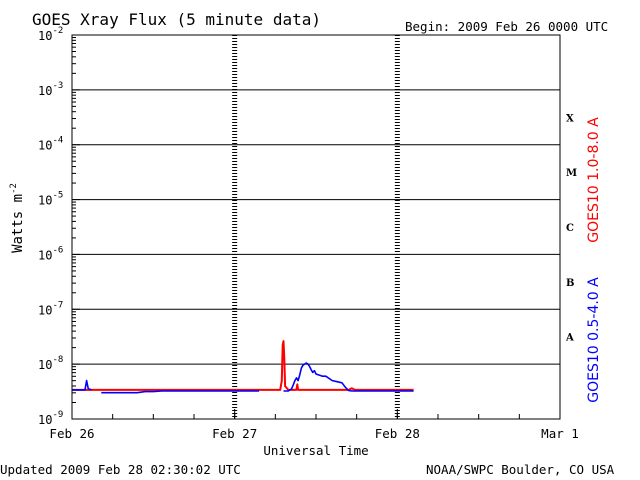 The width and height of the screenshot is (640, 480). I want to click on y-tick-label: 10⁻⁷, so click(50, 308).